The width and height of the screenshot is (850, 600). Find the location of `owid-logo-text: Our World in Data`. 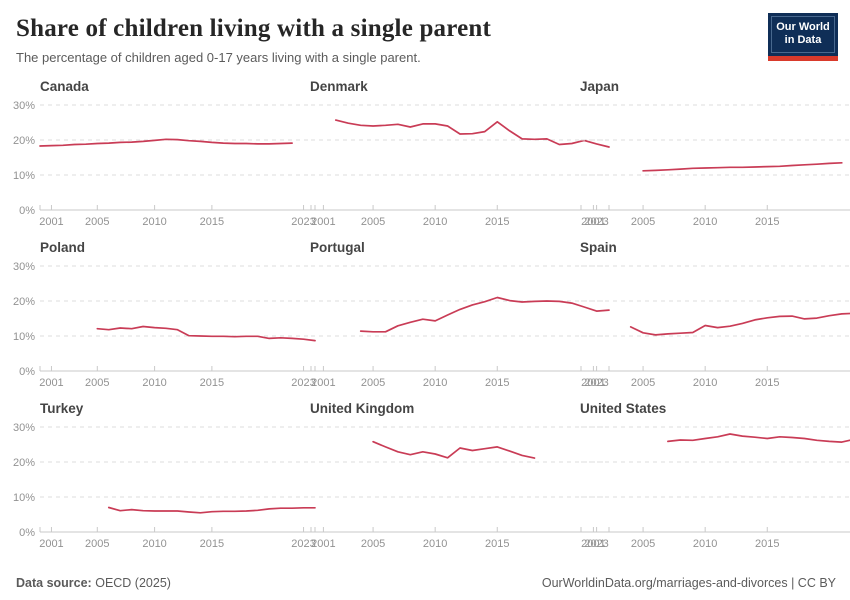

owid-logo-text: Our World in Data is located at coordinates (803, 34).